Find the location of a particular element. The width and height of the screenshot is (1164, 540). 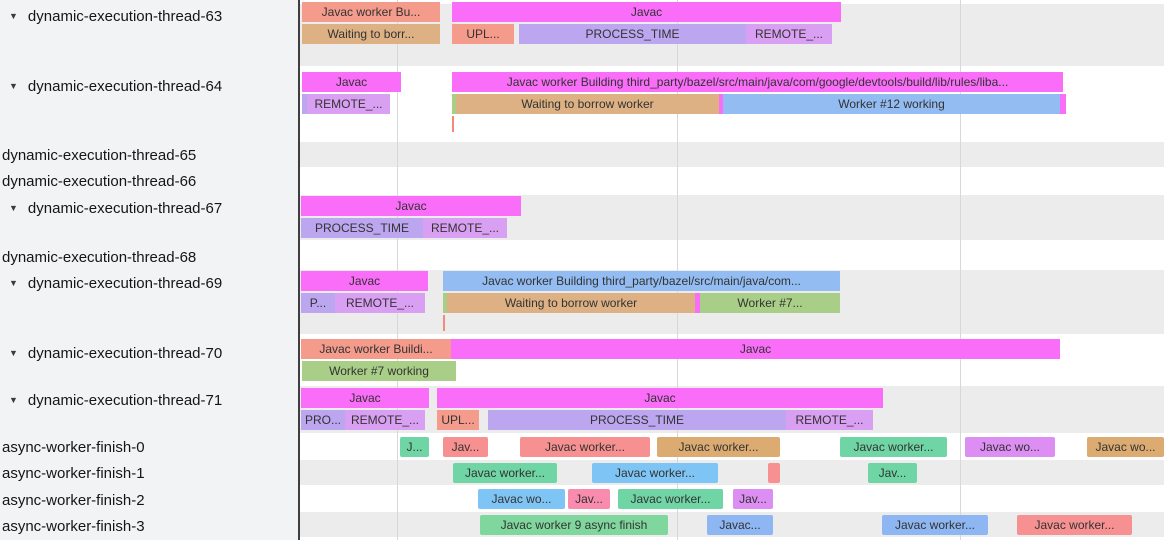

sidebar-track-dynamic-execution-thread-69: ▼ dynamic-execution-thread-69 is located at coordinates (111, 283).